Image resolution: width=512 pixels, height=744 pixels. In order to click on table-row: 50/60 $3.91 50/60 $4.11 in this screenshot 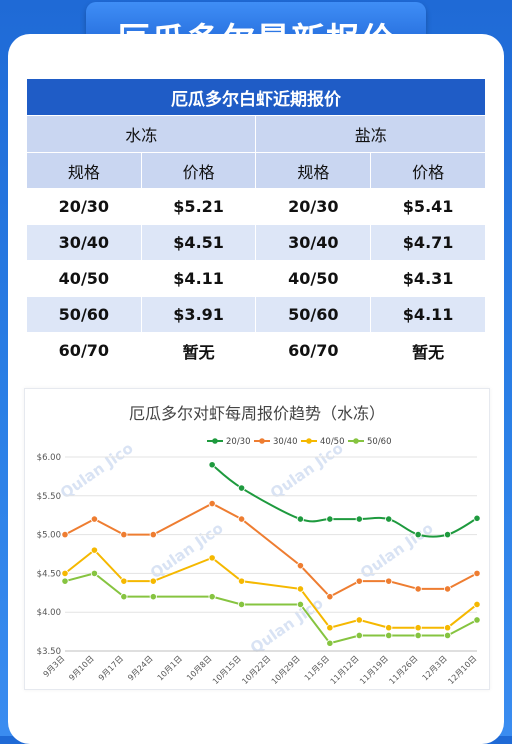, I will do `click(256, 314)`.